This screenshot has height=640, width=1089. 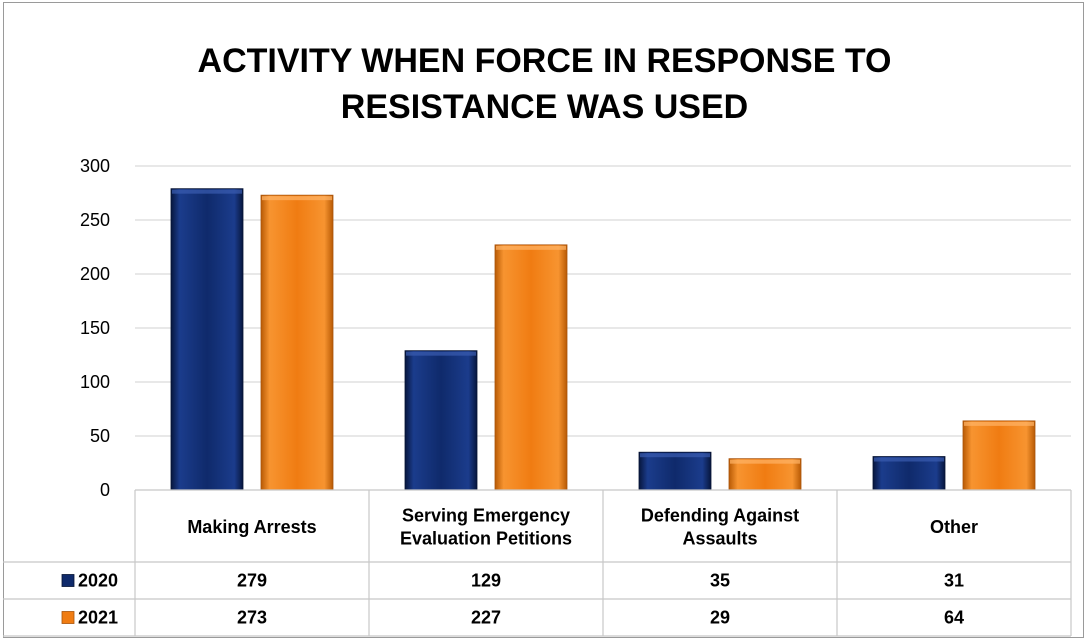 What do you see at coordinates (95, 274) in the screenshot?
I see `y-tick-label: 200` at bounding box center [95, 274].